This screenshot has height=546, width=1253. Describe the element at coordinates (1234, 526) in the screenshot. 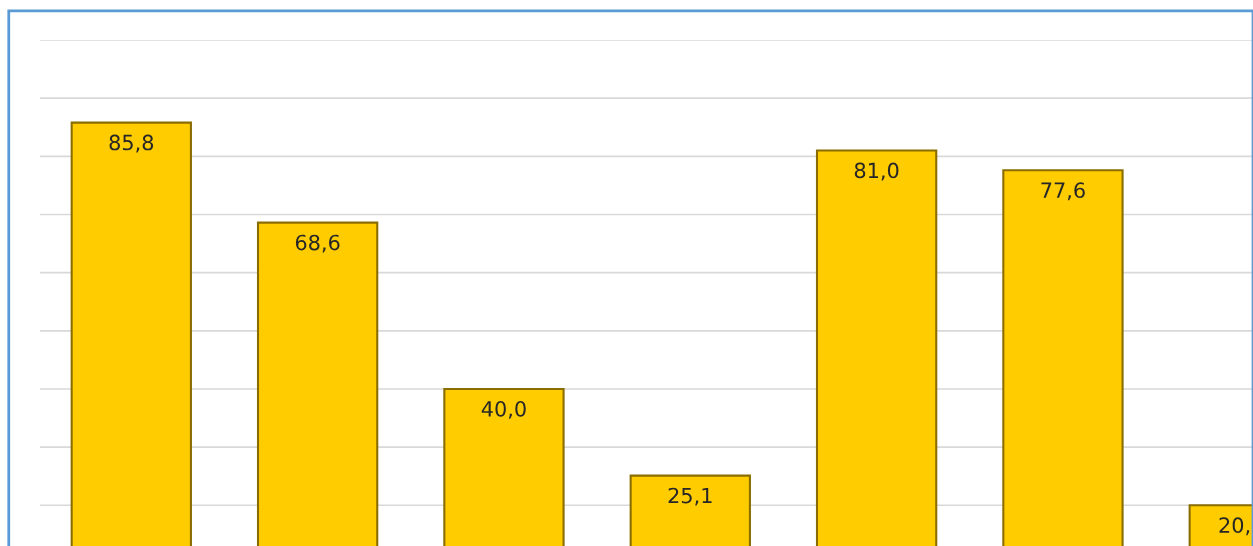

I see `data-label: 20,` at that location.